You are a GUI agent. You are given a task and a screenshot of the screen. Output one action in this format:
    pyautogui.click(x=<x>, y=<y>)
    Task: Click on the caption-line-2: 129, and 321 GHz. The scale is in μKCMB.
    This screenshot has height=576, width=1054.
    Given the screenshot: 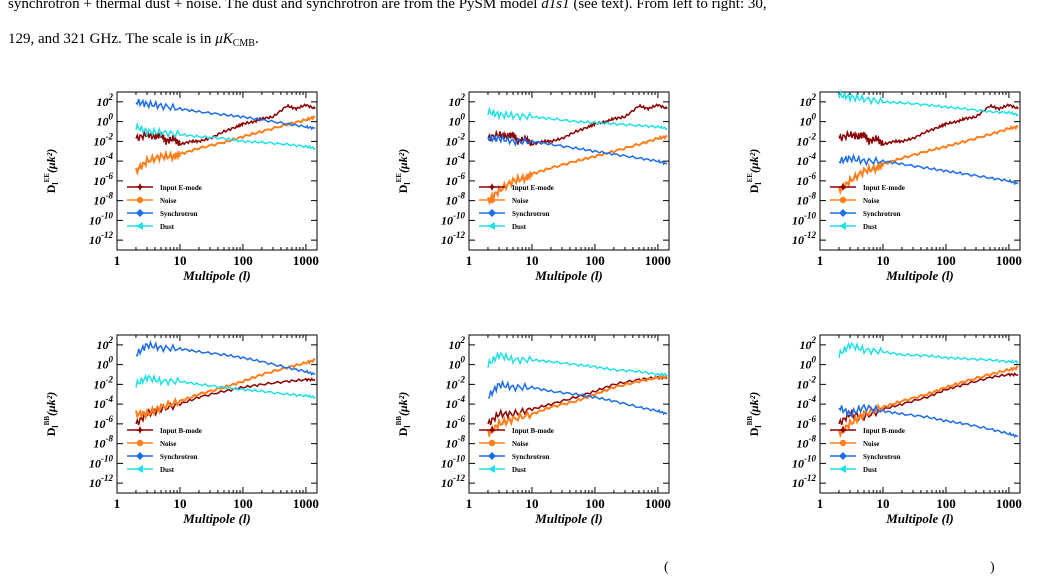 What is the action you would take?
    pyautogui.click(x=133, y=40)
    